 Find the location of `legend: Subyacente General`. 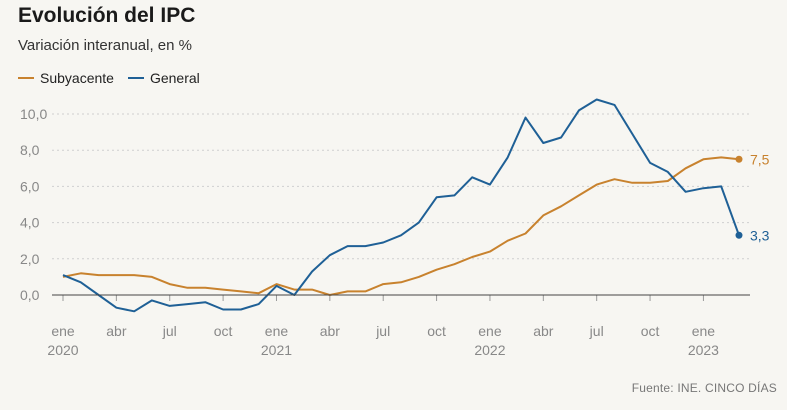

legend: Subyacente General is located at coordinates (109, 78).